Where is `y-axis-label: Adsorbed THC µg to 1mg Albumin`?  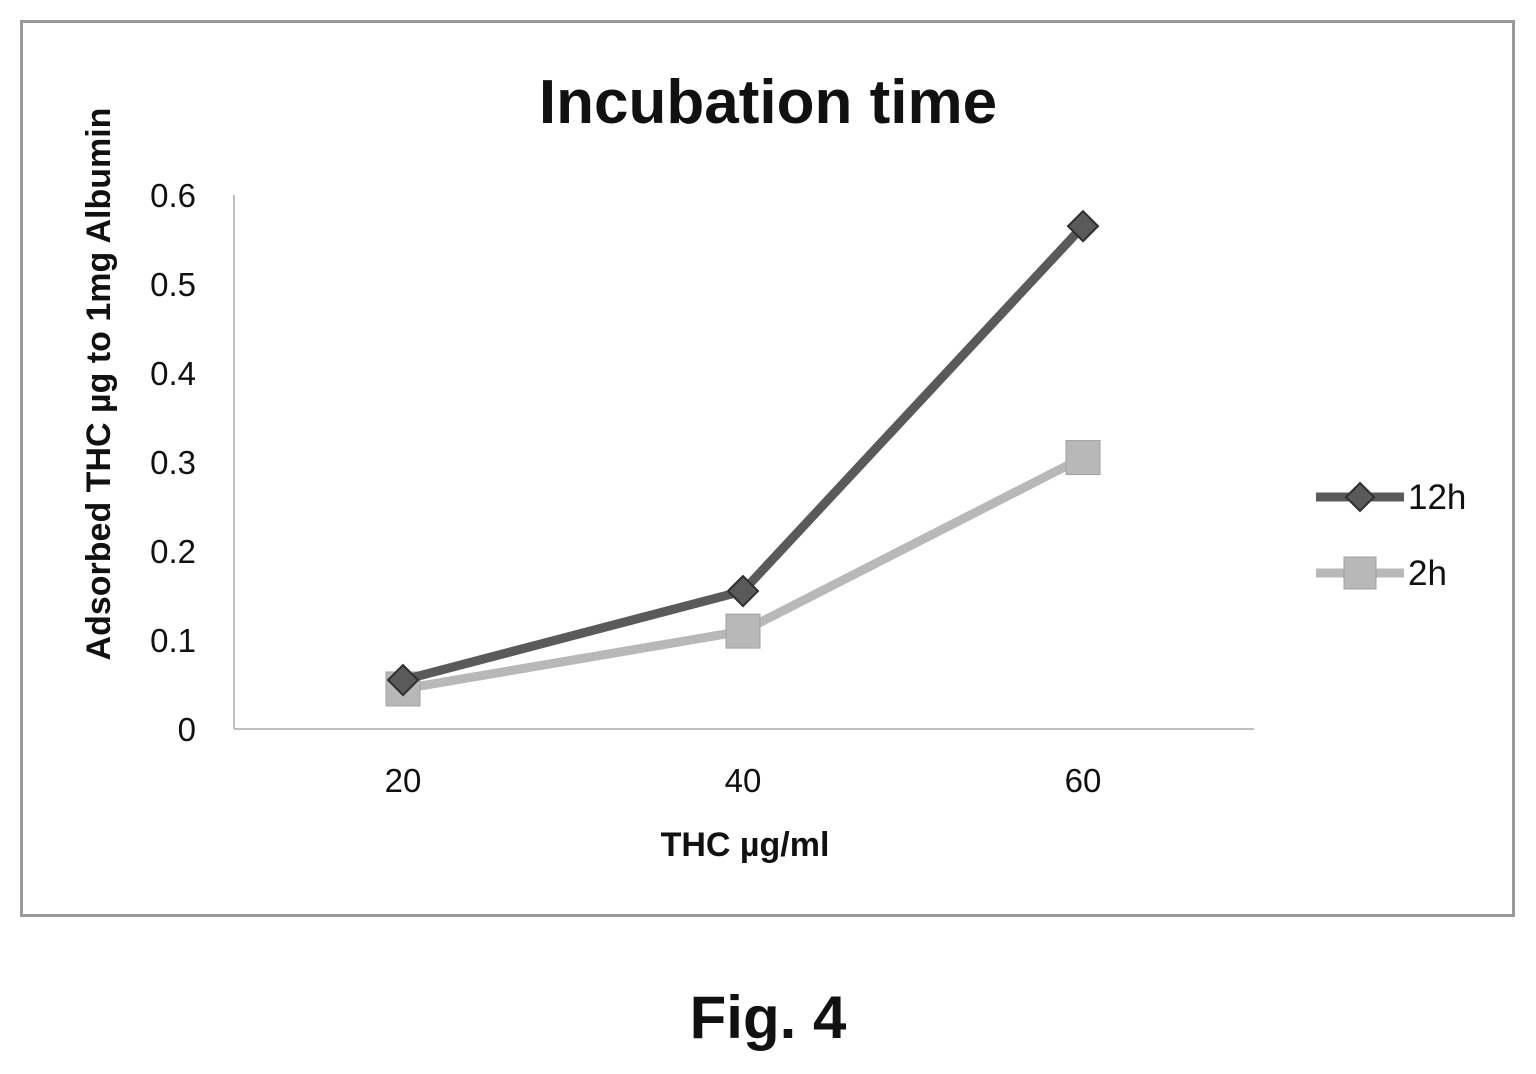 y-axis-label: Adsorbed THC µg to 1mg Albumin is located at coordinates (99, 384).